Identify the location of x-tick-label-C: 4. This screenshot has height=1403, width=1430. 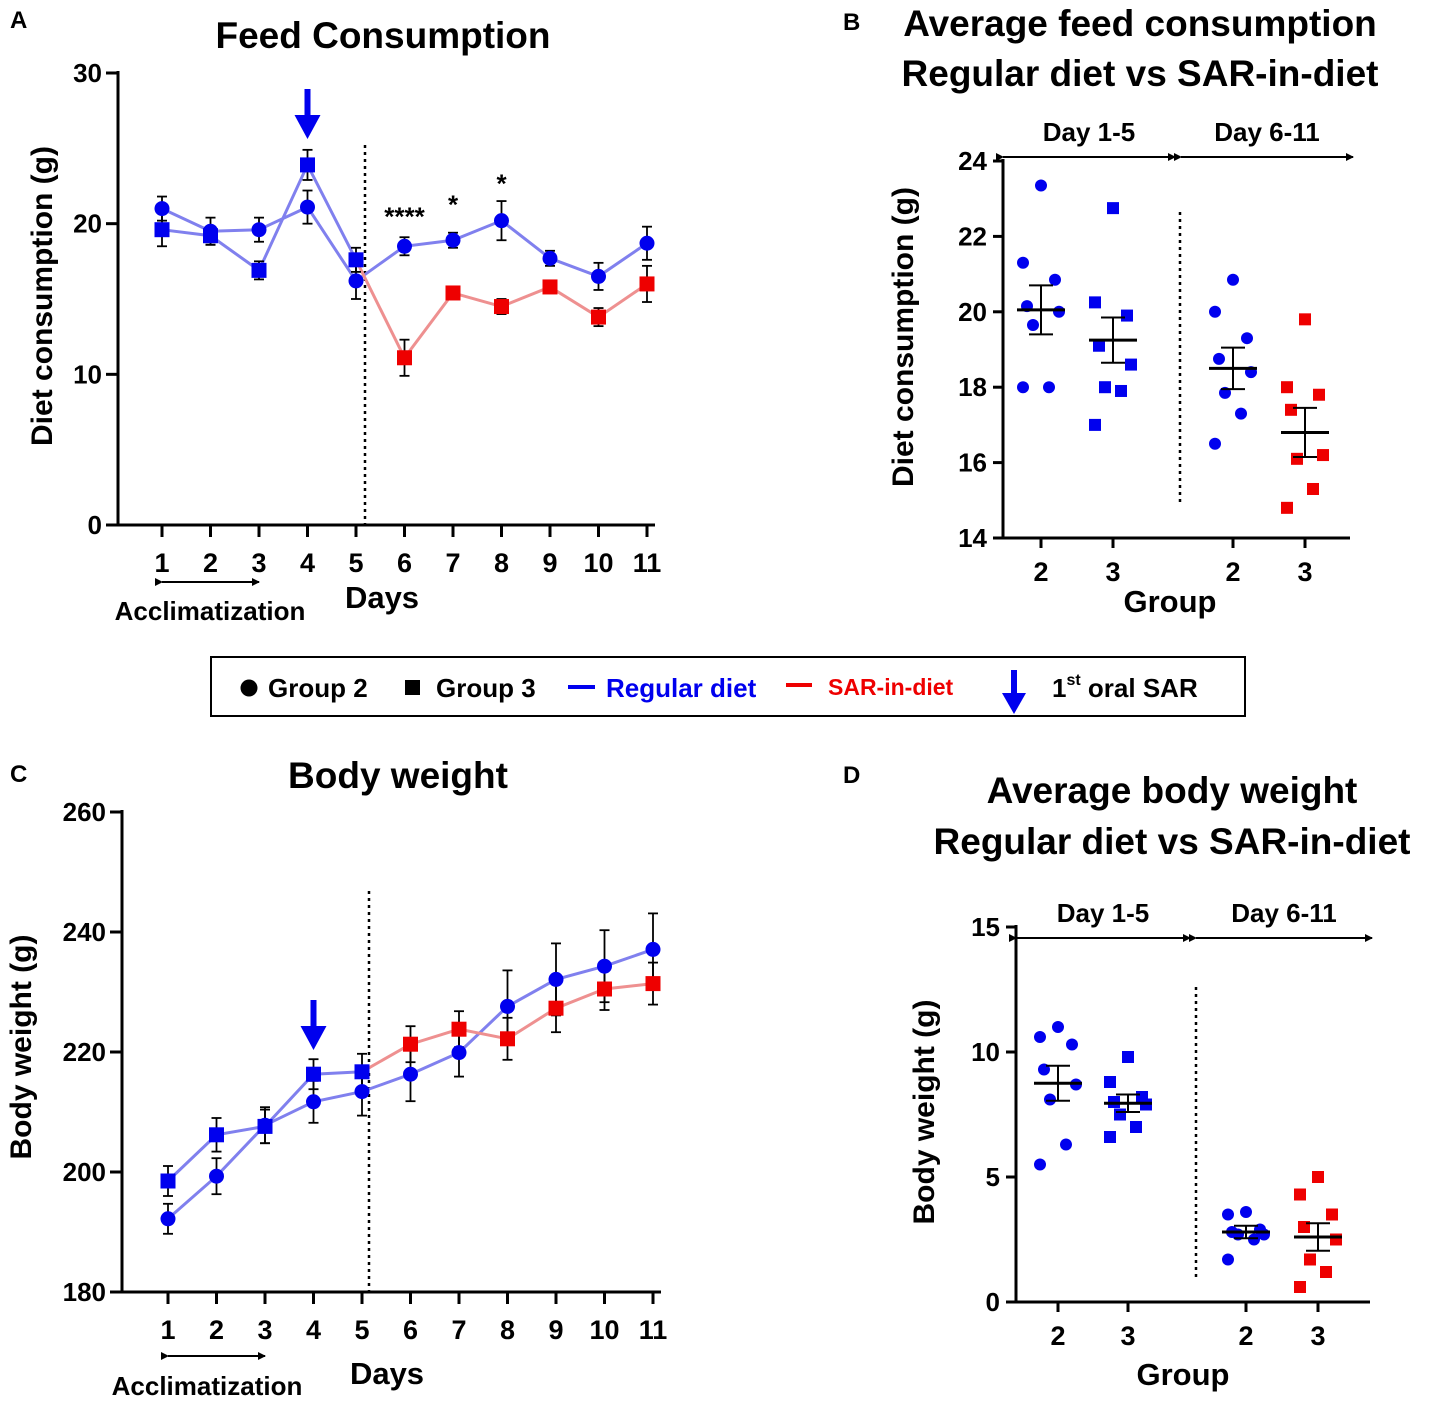
(313, 1330).